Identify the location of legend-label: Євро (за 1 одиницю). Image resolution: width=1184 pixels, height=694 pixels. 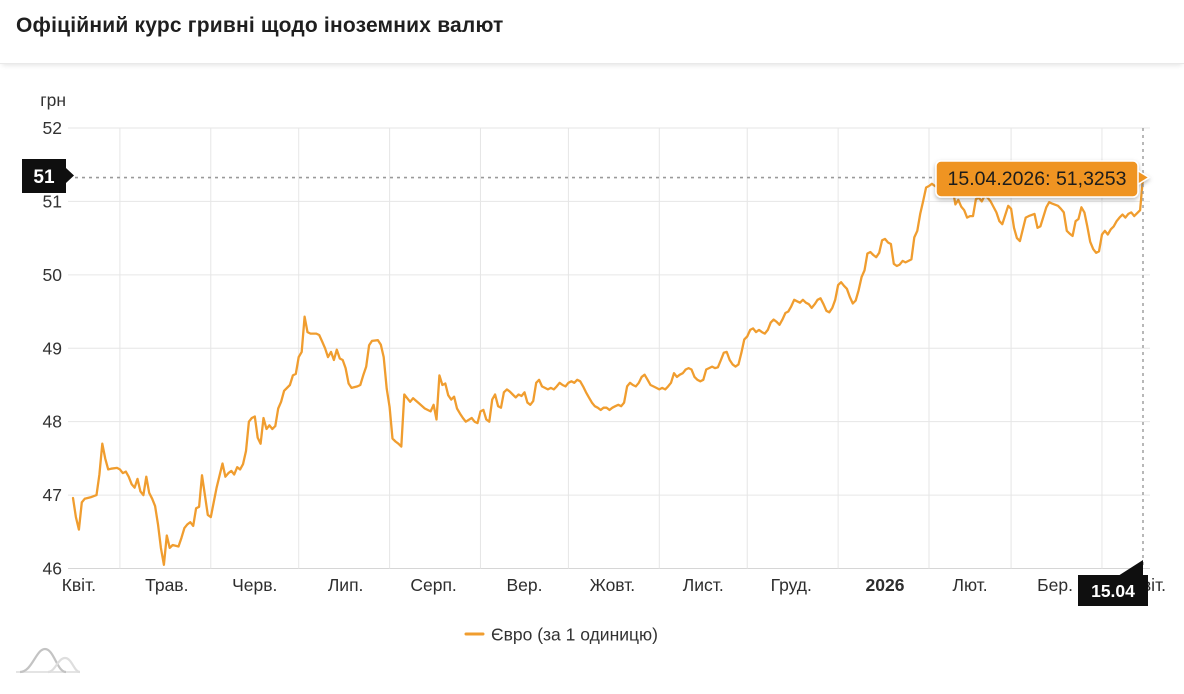
(574, 635).